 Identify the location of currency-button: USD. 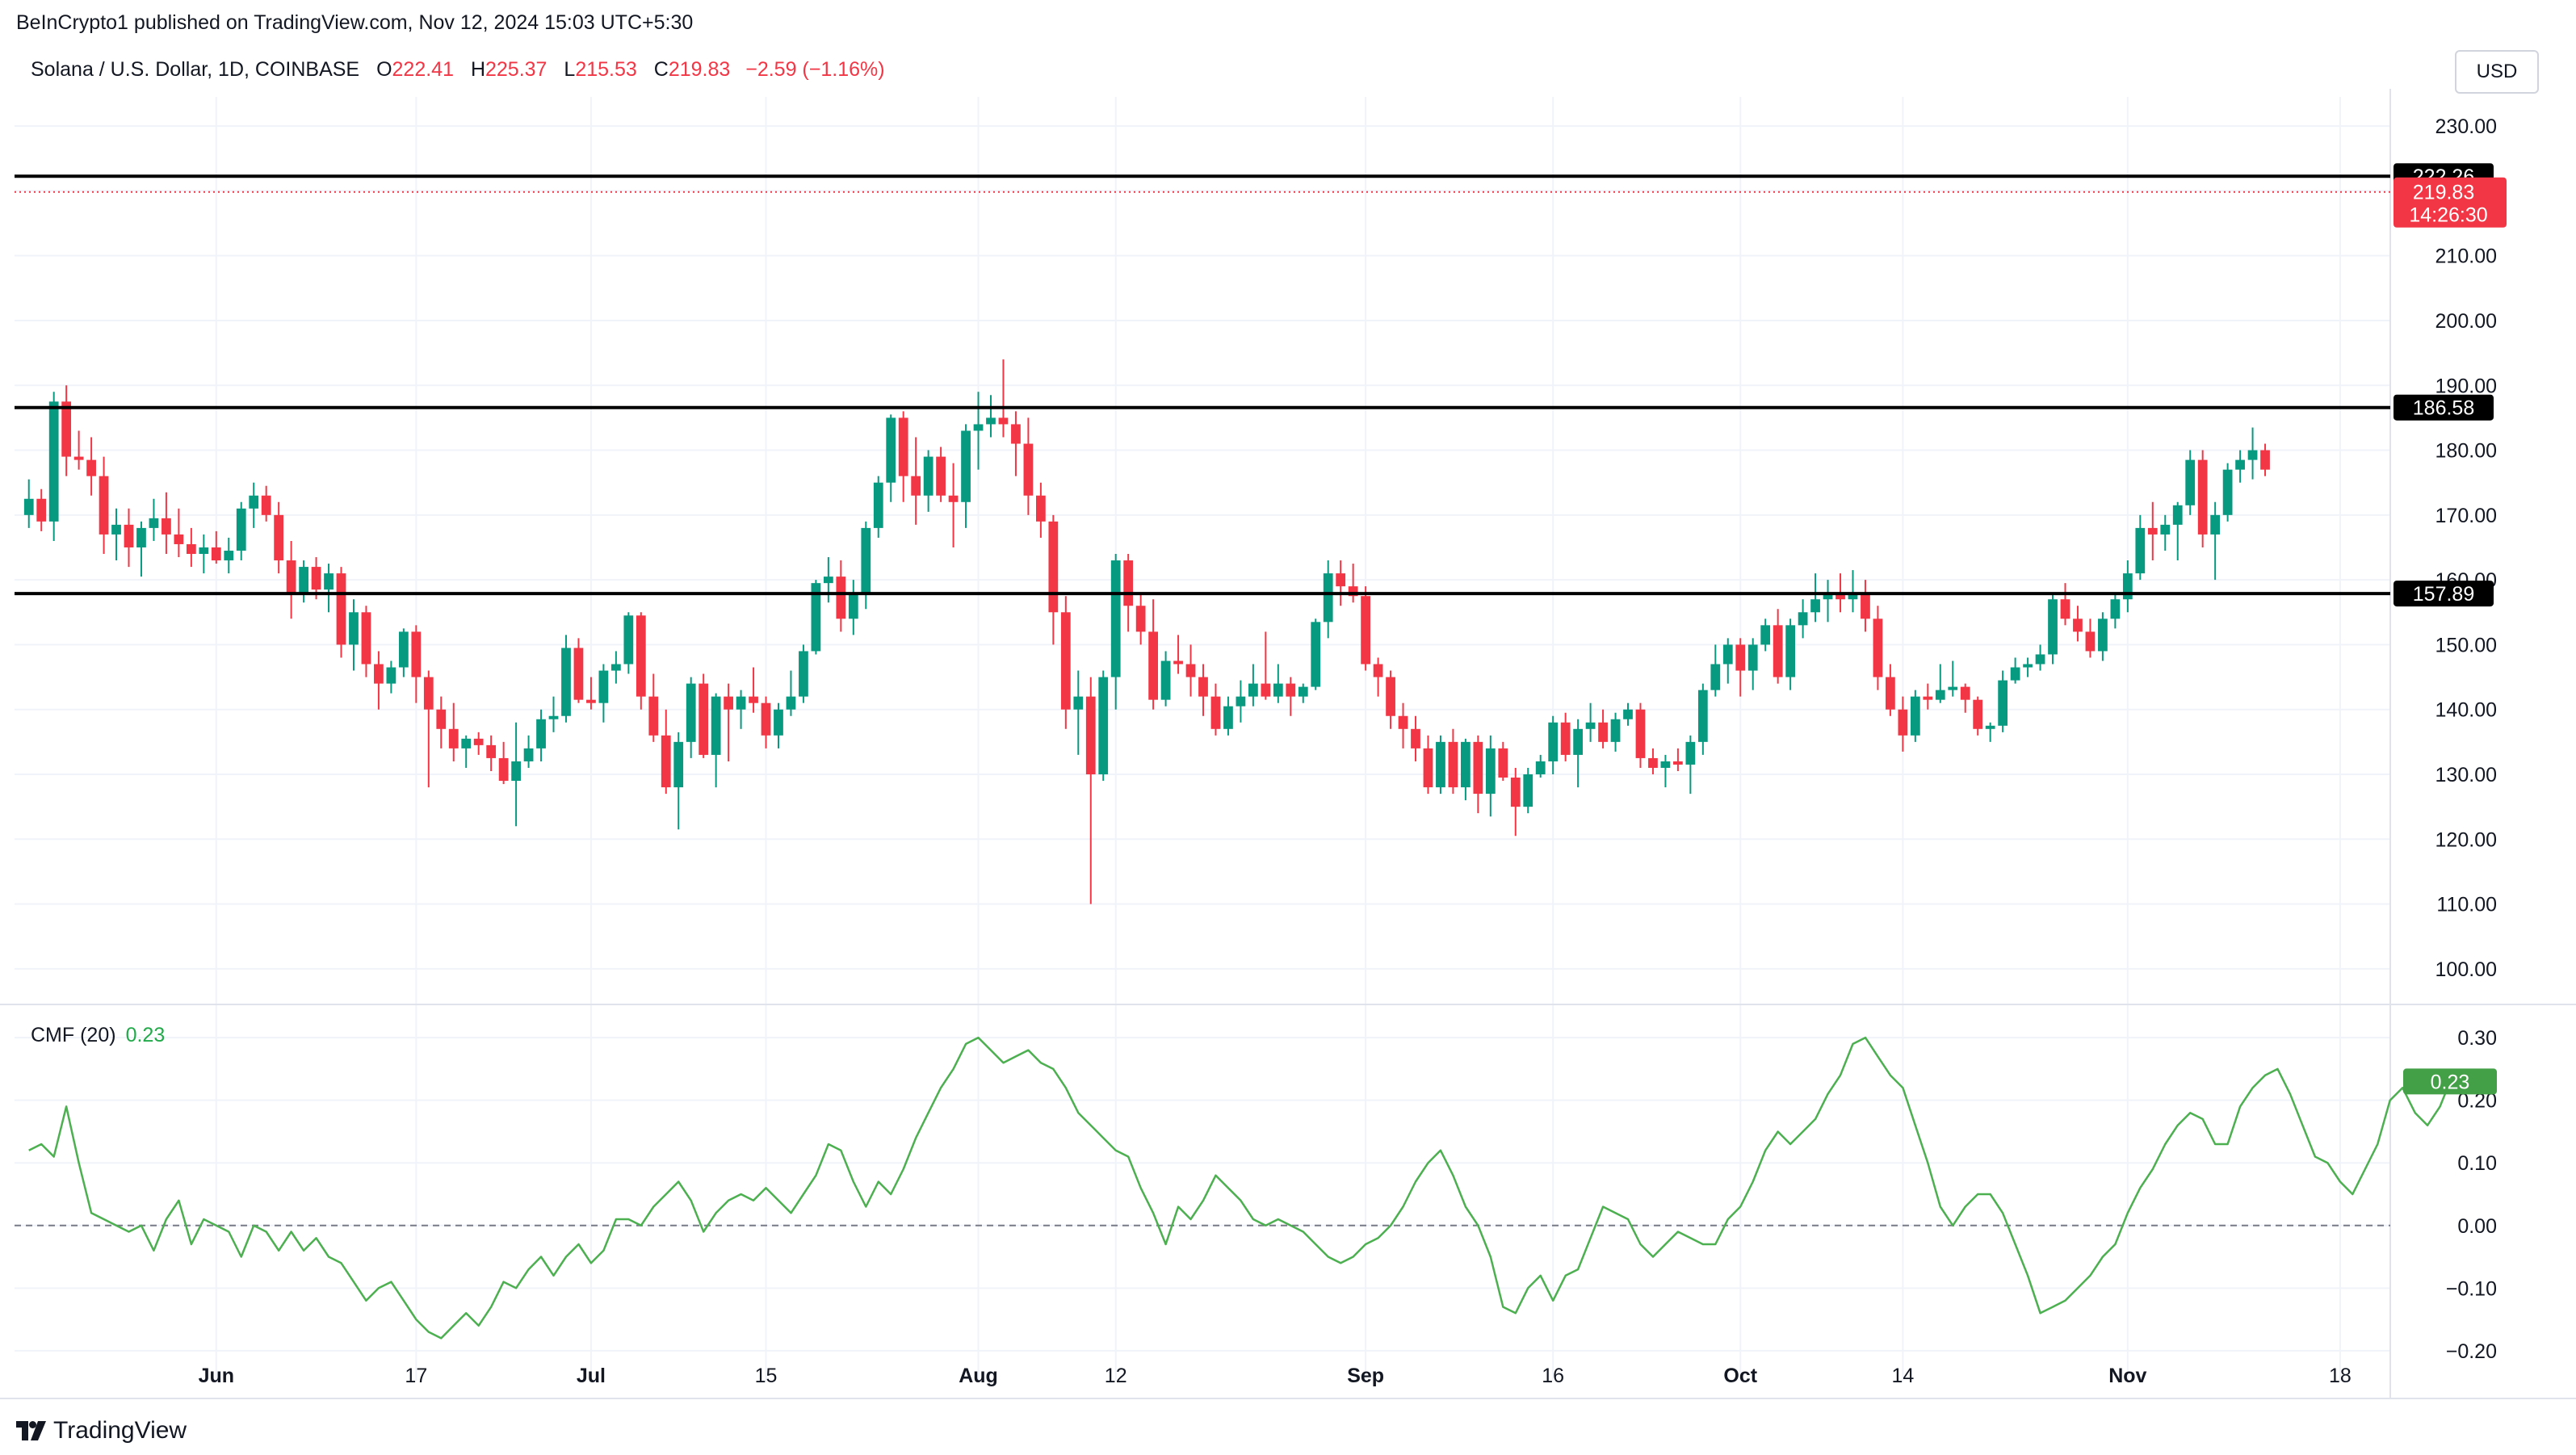
(2497, 72).